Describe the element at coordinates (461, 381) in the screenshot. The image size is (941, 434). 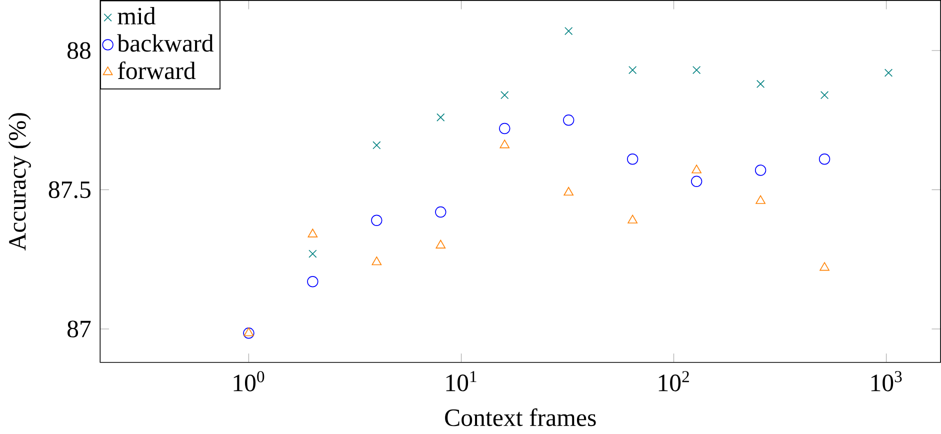
I see `x-tick-label: 10$^{1}$` at that location.